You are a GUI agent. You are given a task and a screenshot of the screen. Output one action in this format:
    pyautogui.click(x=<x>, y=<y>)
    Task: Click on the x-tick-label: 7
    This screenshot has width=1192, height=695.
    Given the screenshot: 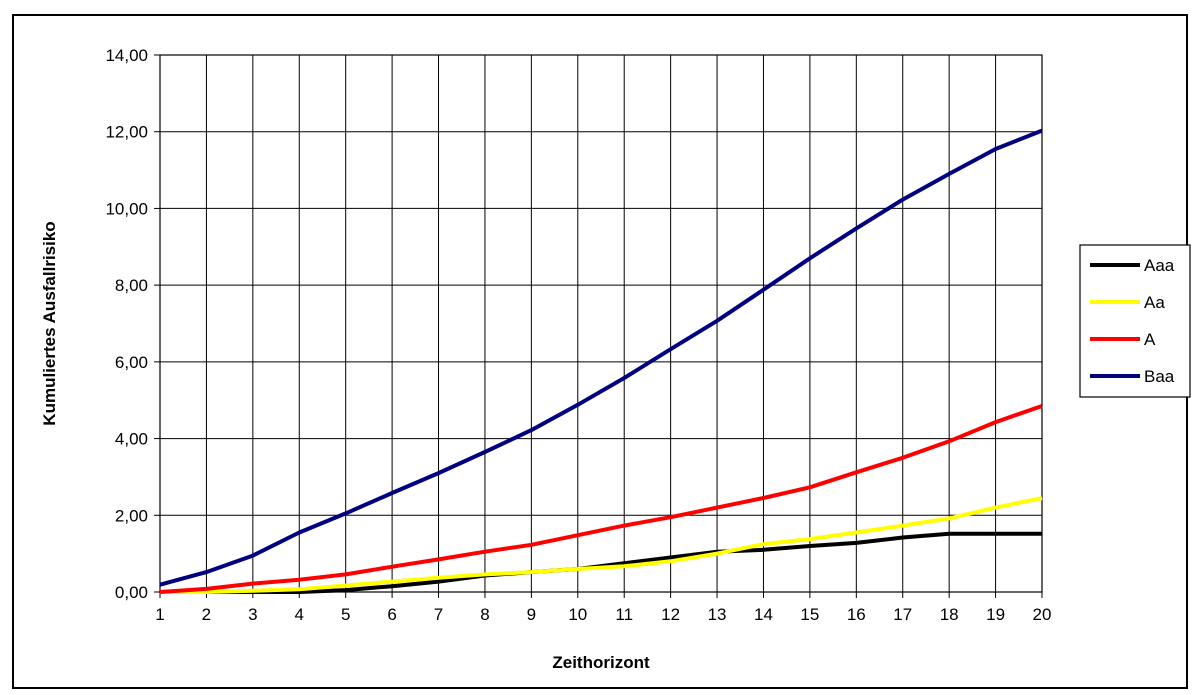 What is the action you would take?
    pyautogui.click(x=438, y=614)
    